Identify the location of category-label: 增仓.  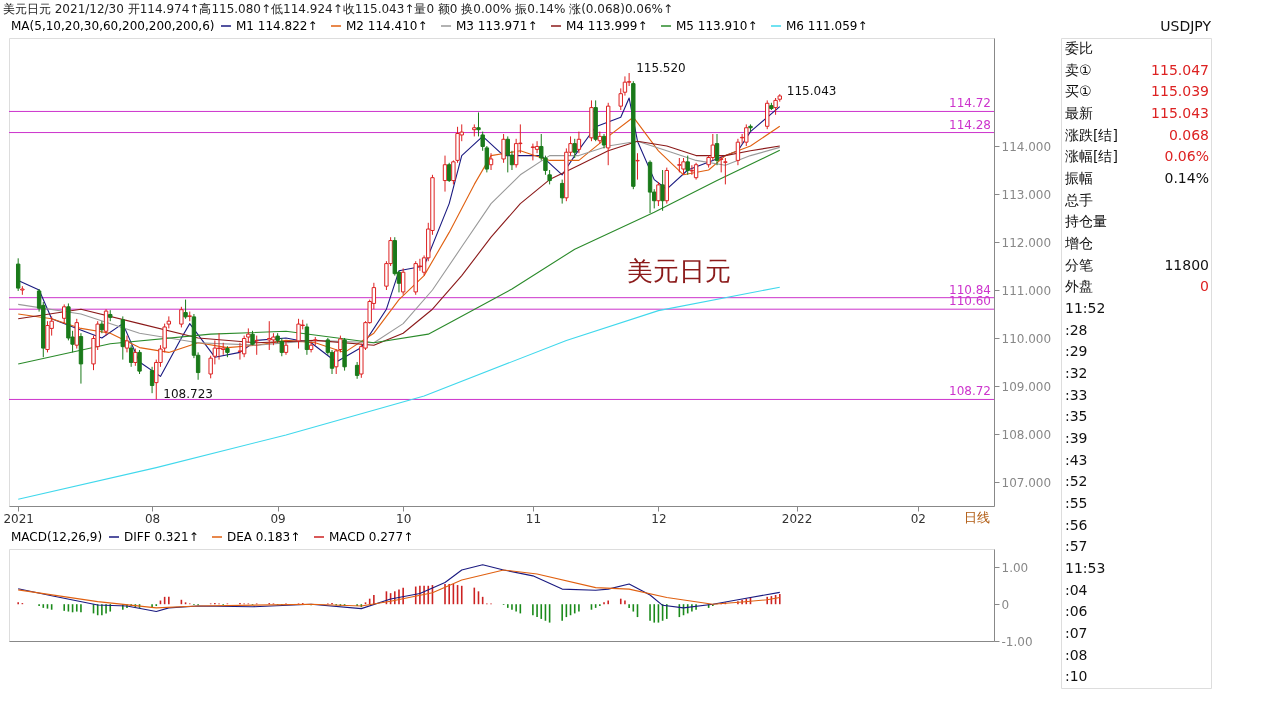
(1078, 242).